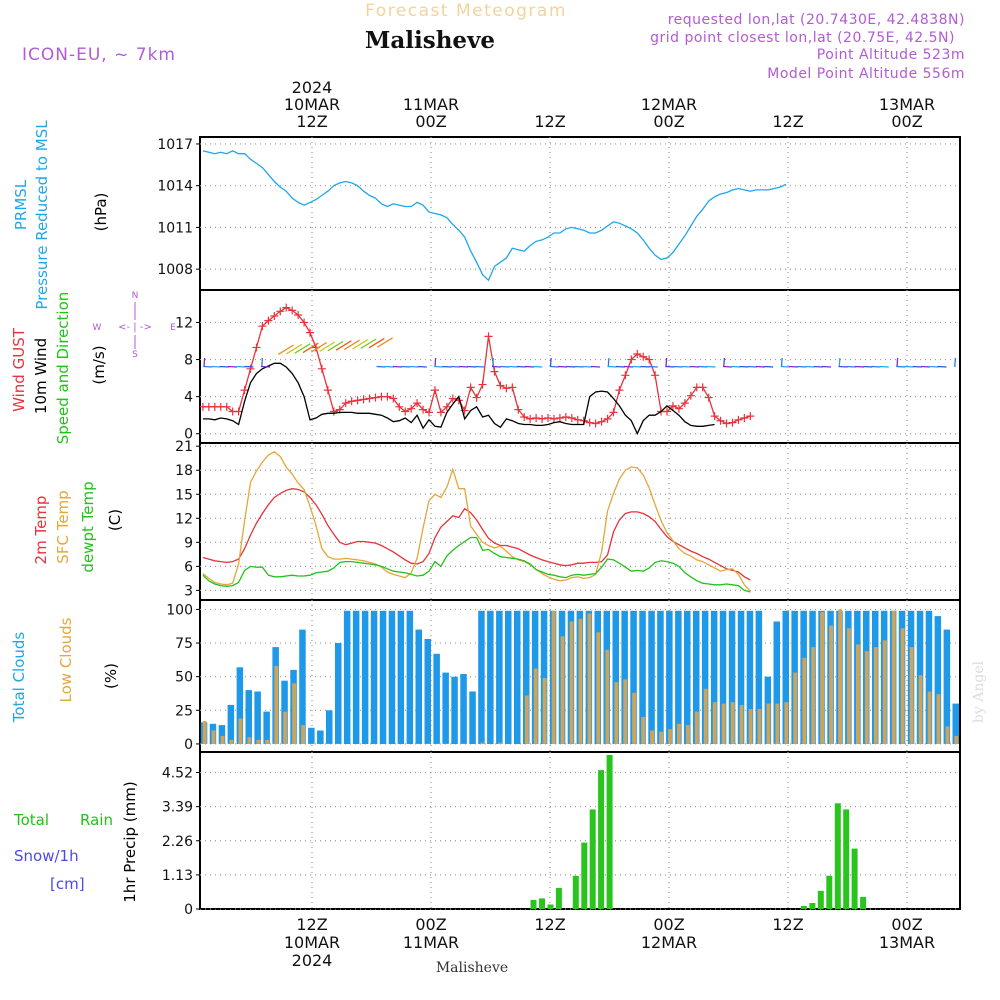 The image size is (1000, 1000). What do you see at coordinates (101, 212) in the screenshot?
I see `pressure-unit: (hPa)` at bounding box center [101, 212].